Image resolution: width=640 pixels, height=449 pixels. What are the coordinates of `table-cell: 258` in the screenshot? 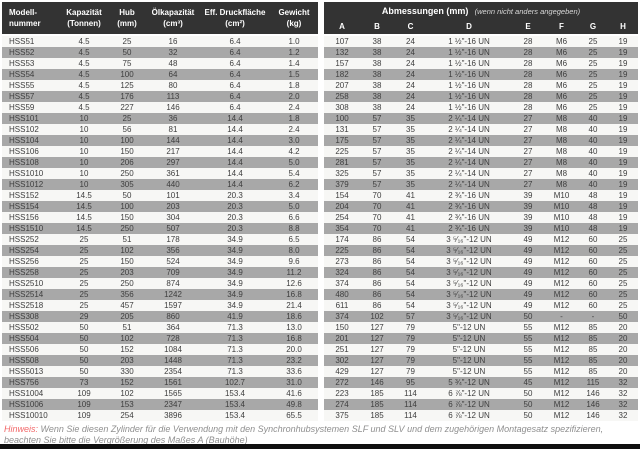 It's located at (342, 96).